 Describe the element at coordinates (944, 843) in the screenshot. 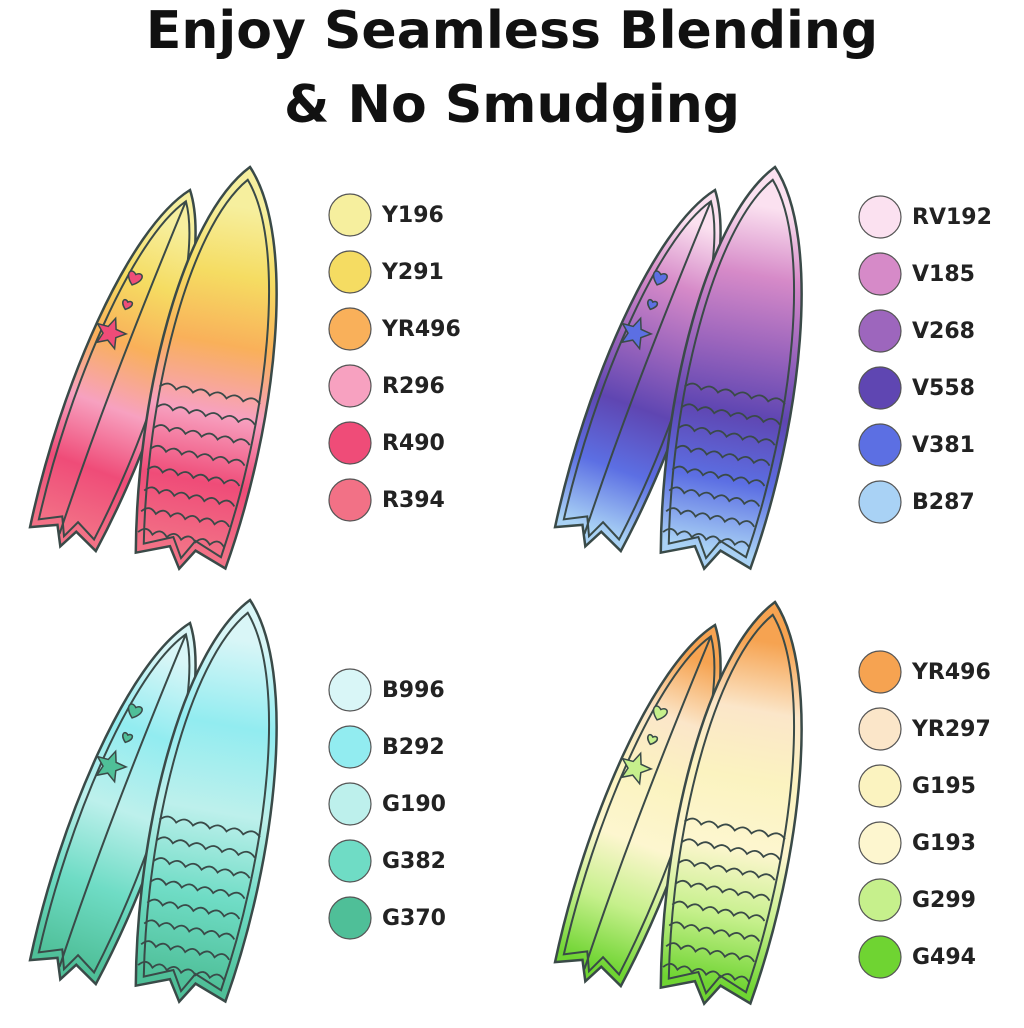

I see `color-code: G193` at that location.